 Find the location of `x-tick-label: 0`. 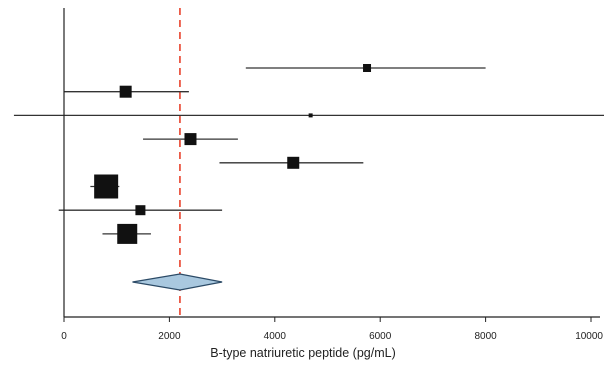

x-tick-label: 0 is located at coordinates (64, 336).